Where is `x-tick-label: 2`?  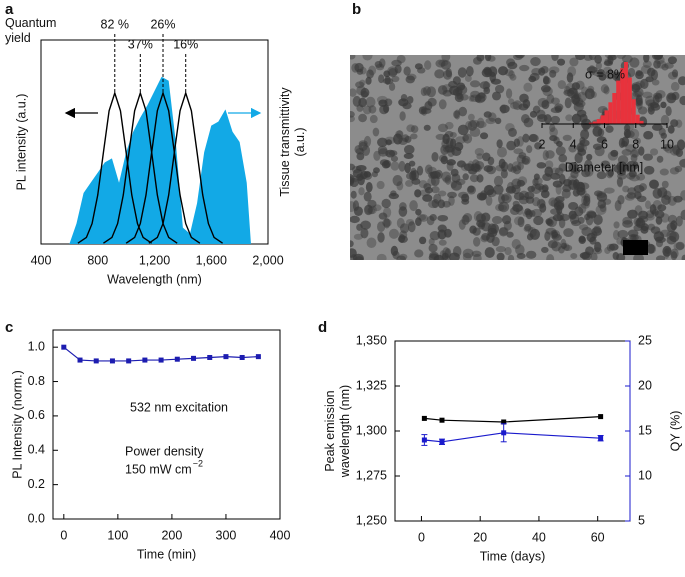
x-tick-label: 2 is located at coordinates (542, 144).